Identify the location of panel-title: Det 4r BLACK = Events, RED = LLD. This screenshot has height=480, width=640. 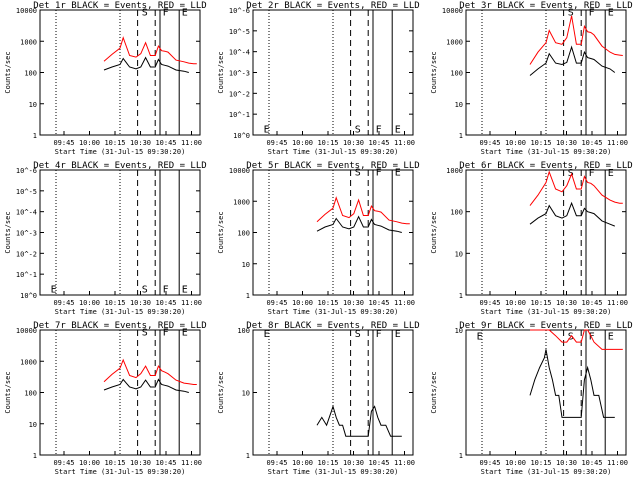
(119, 166).